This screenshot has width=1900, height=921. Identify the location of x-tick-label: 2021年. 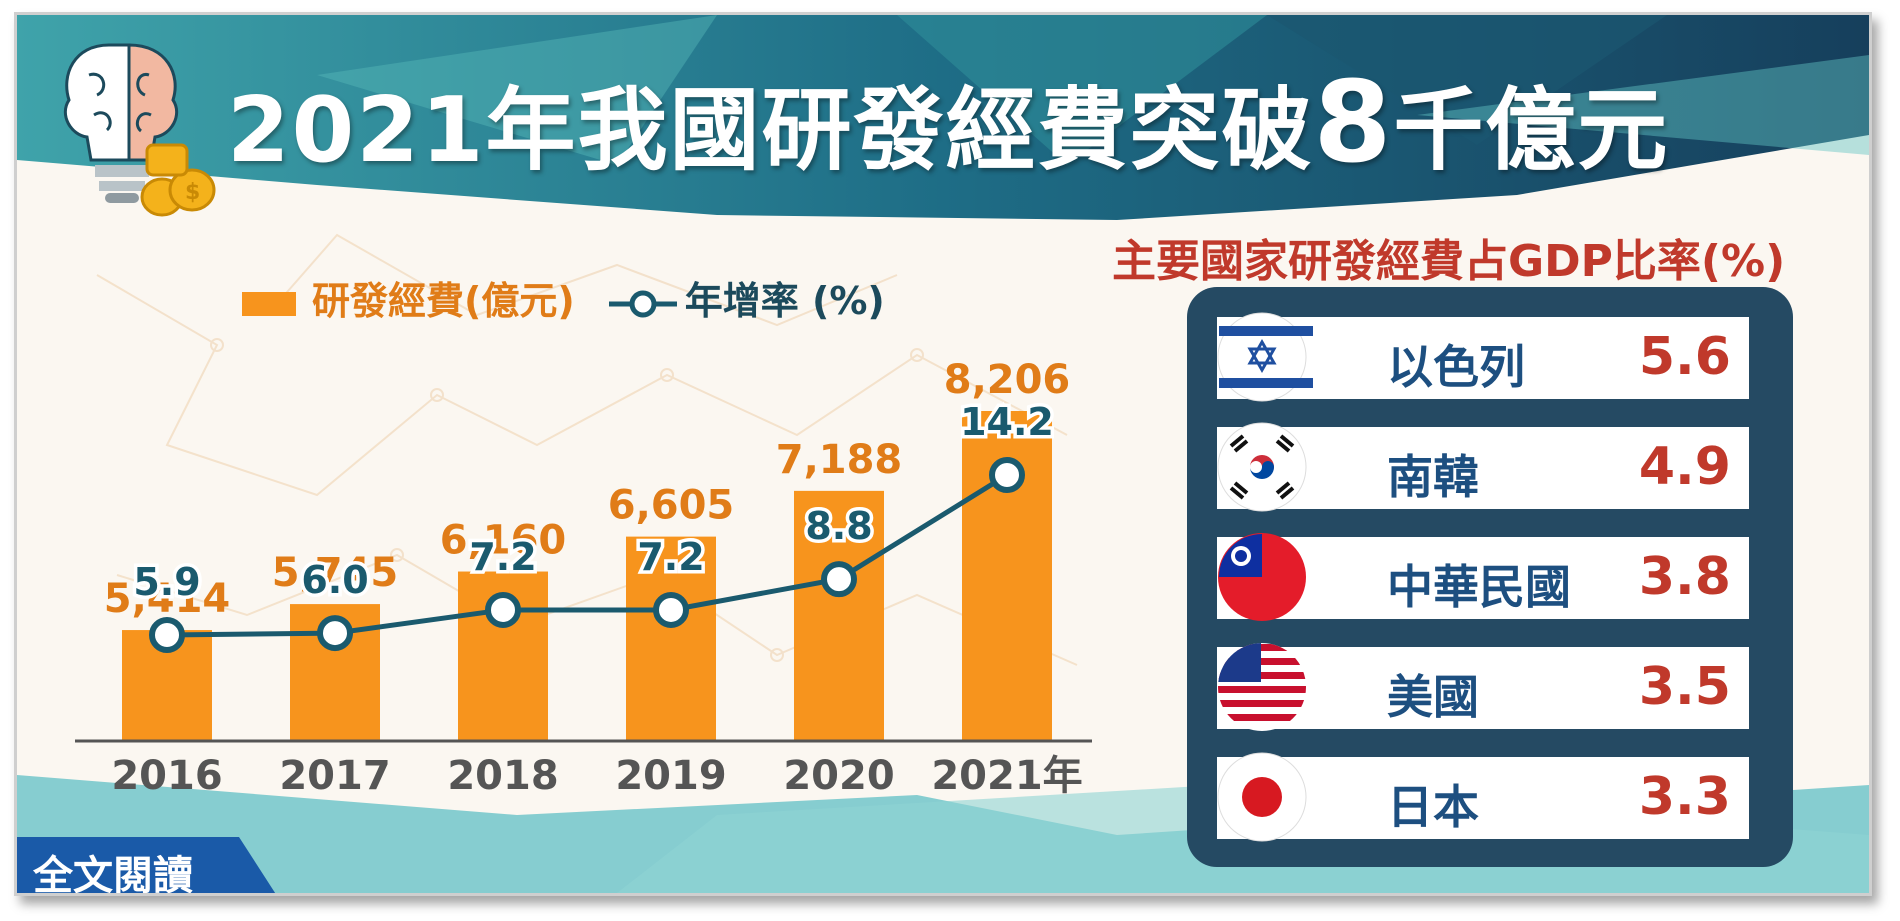
(1006, 776).